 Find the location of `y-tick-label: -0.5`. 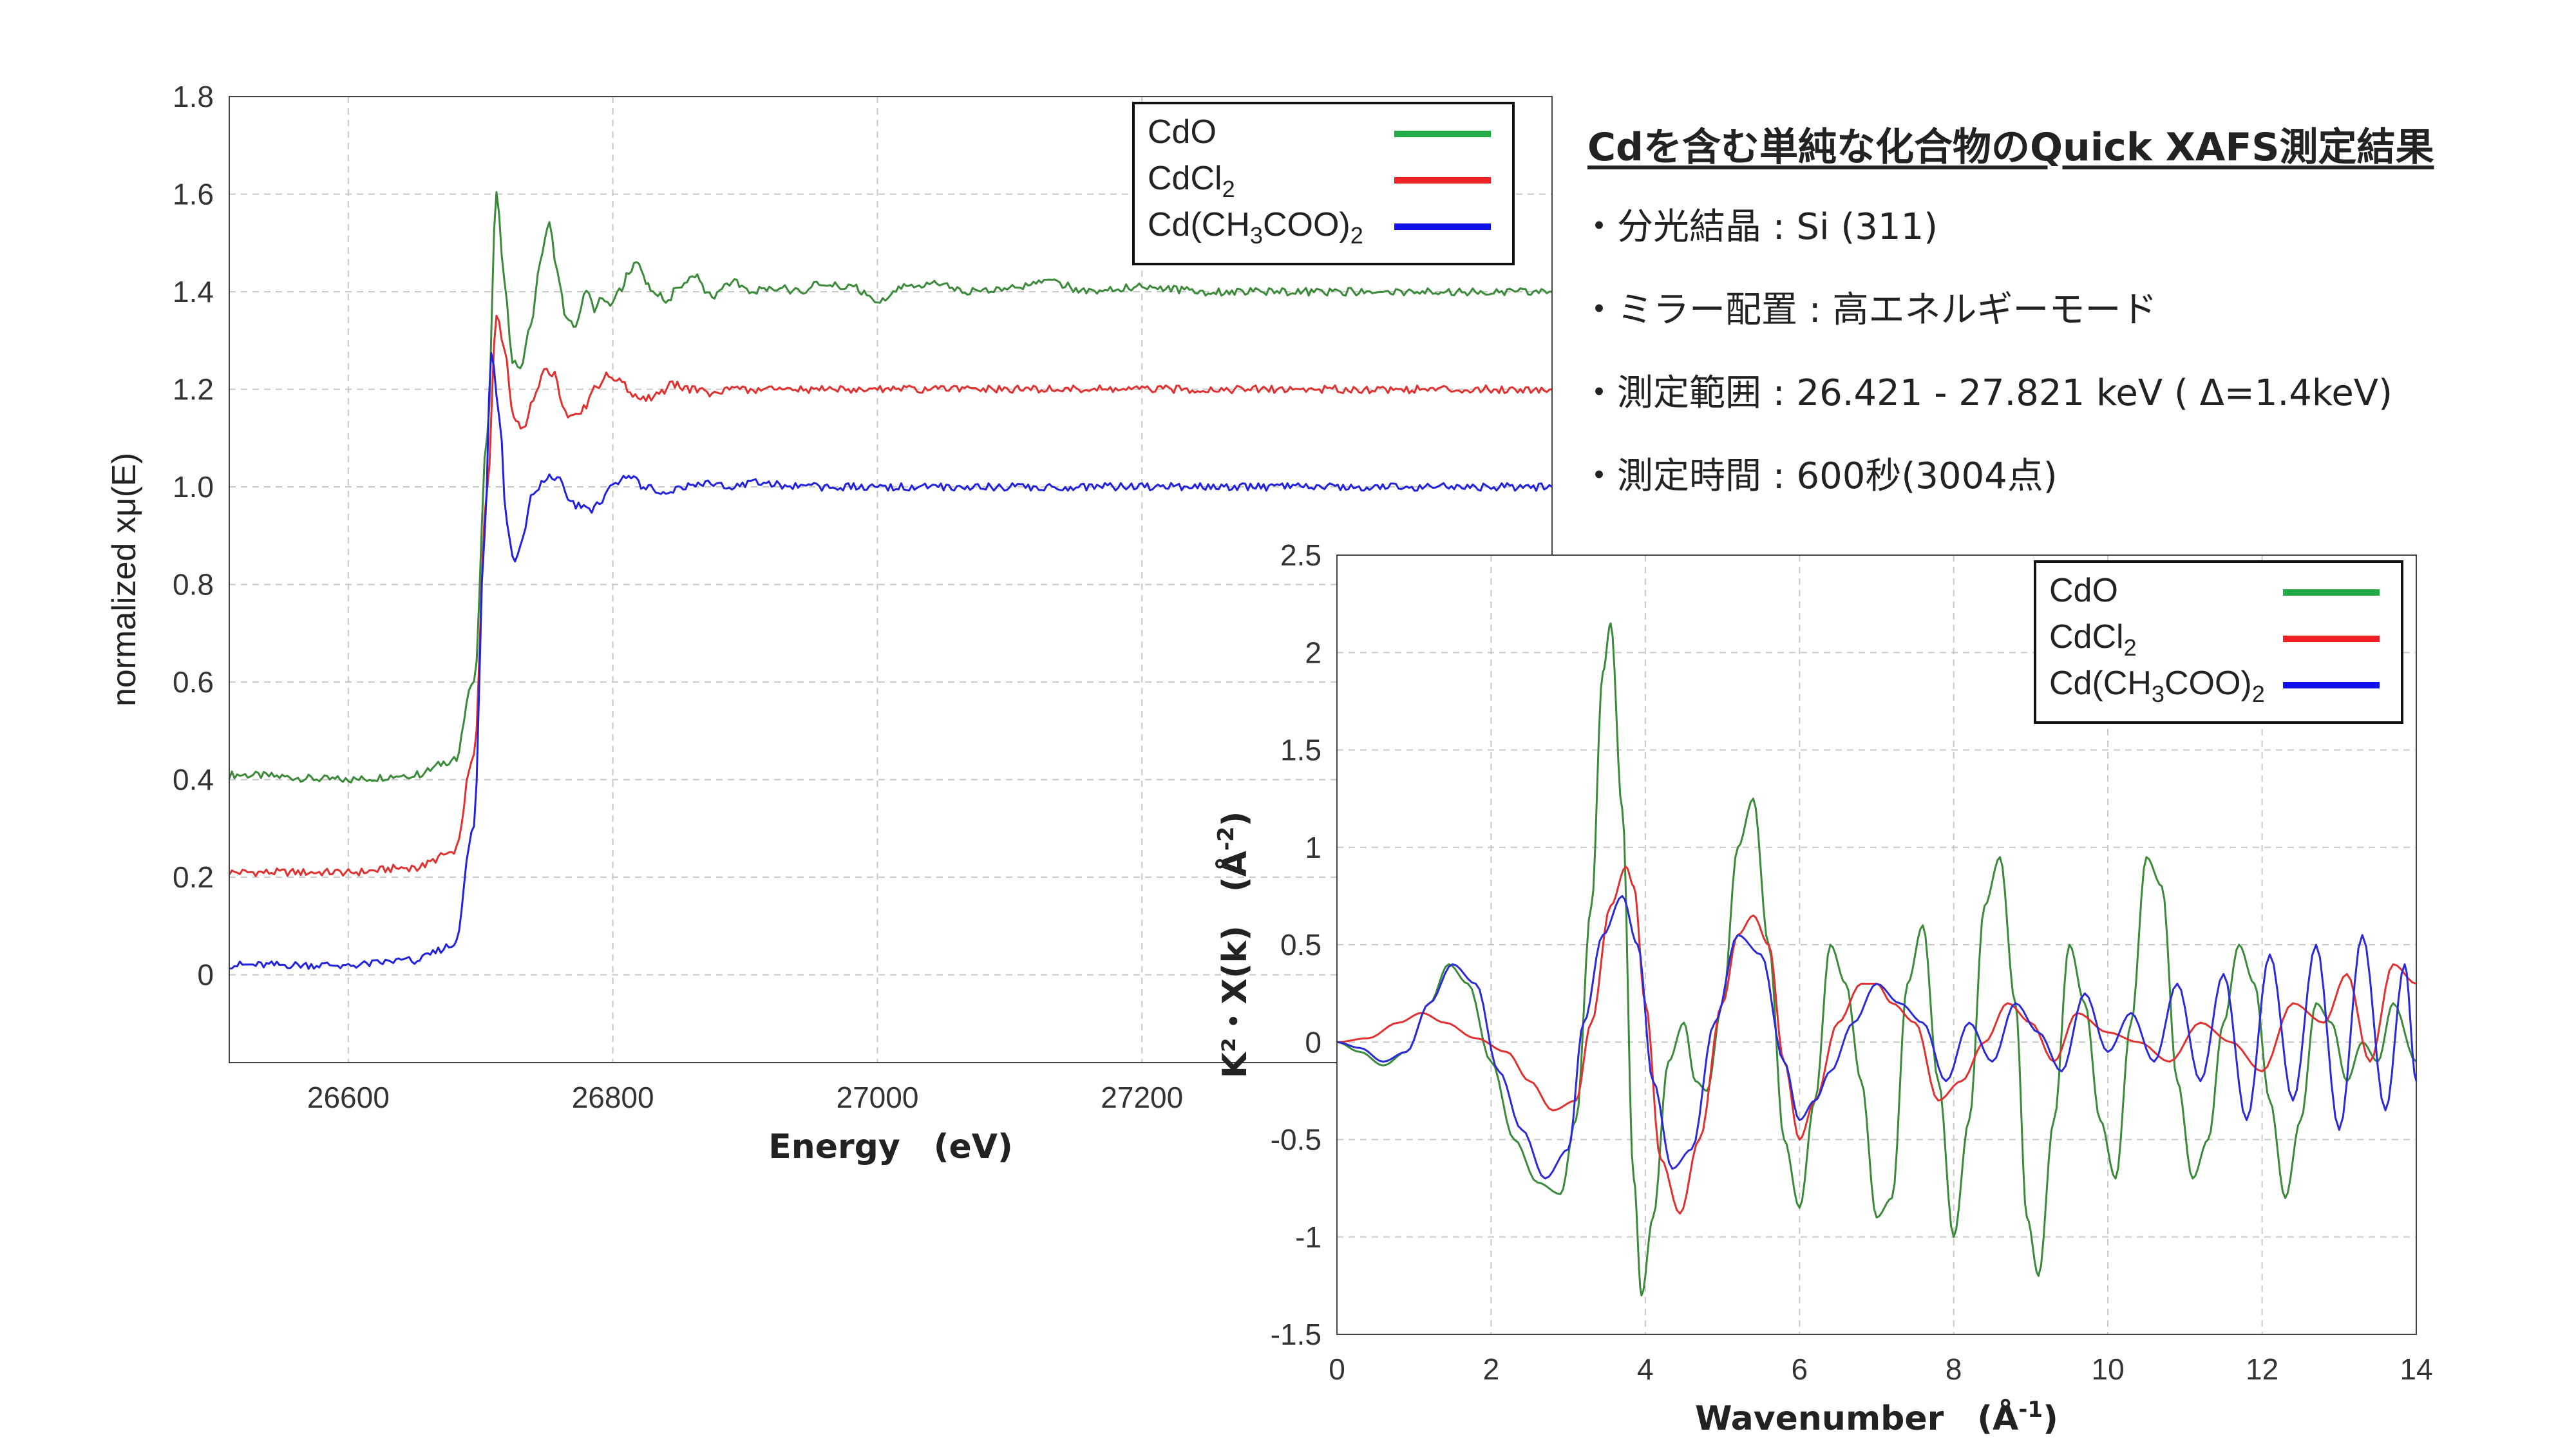

y-tick-label: -0.5 is located at coordinates (1296, 1140).